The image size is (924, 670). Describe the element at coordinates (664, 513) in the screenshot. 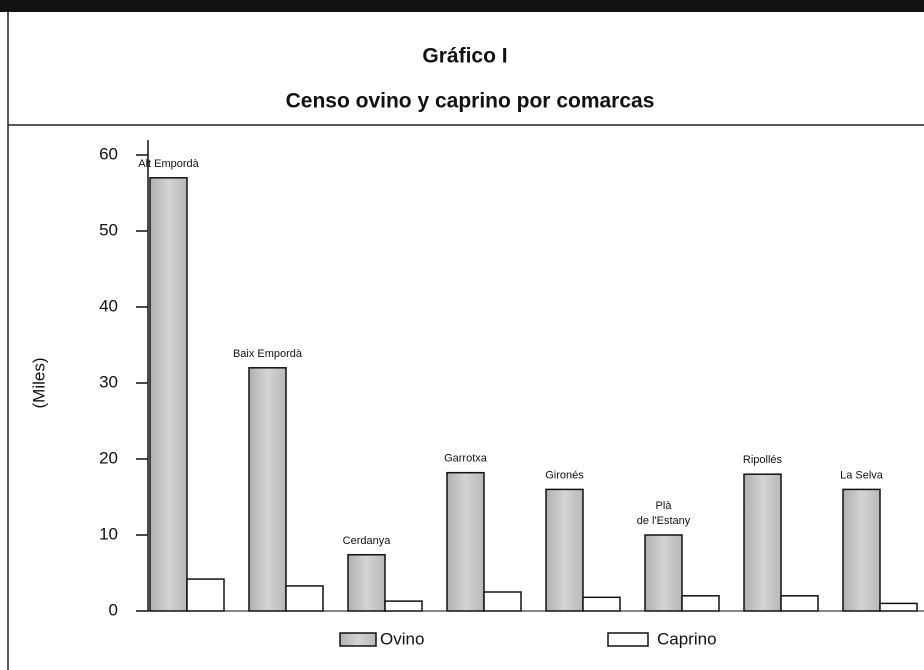

I see `category-label: Plà de l'Estany` at that location.